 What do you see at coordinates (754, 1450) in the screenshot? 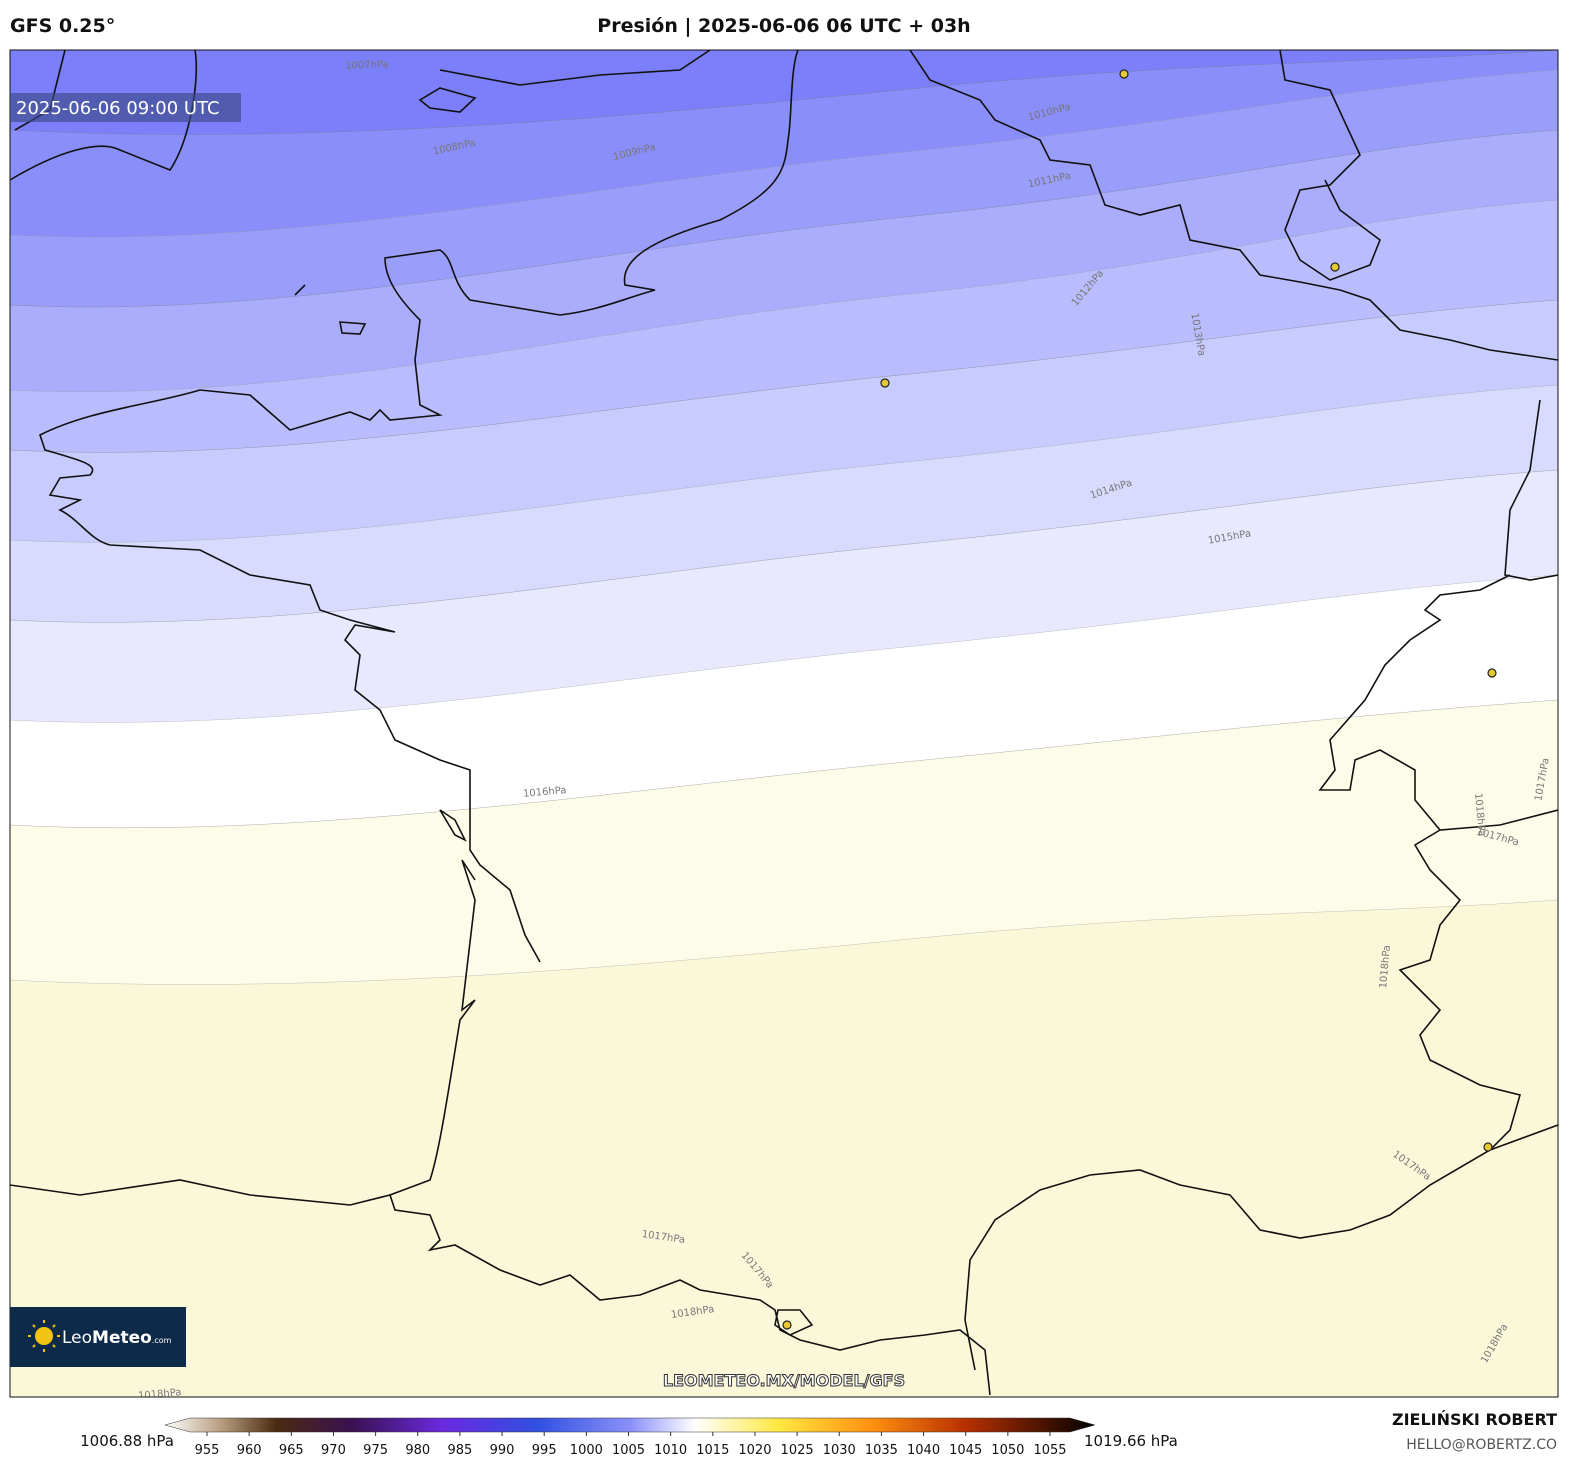
I see `colorbar-tick-label: 1020` at bounding box center [754, 1450].